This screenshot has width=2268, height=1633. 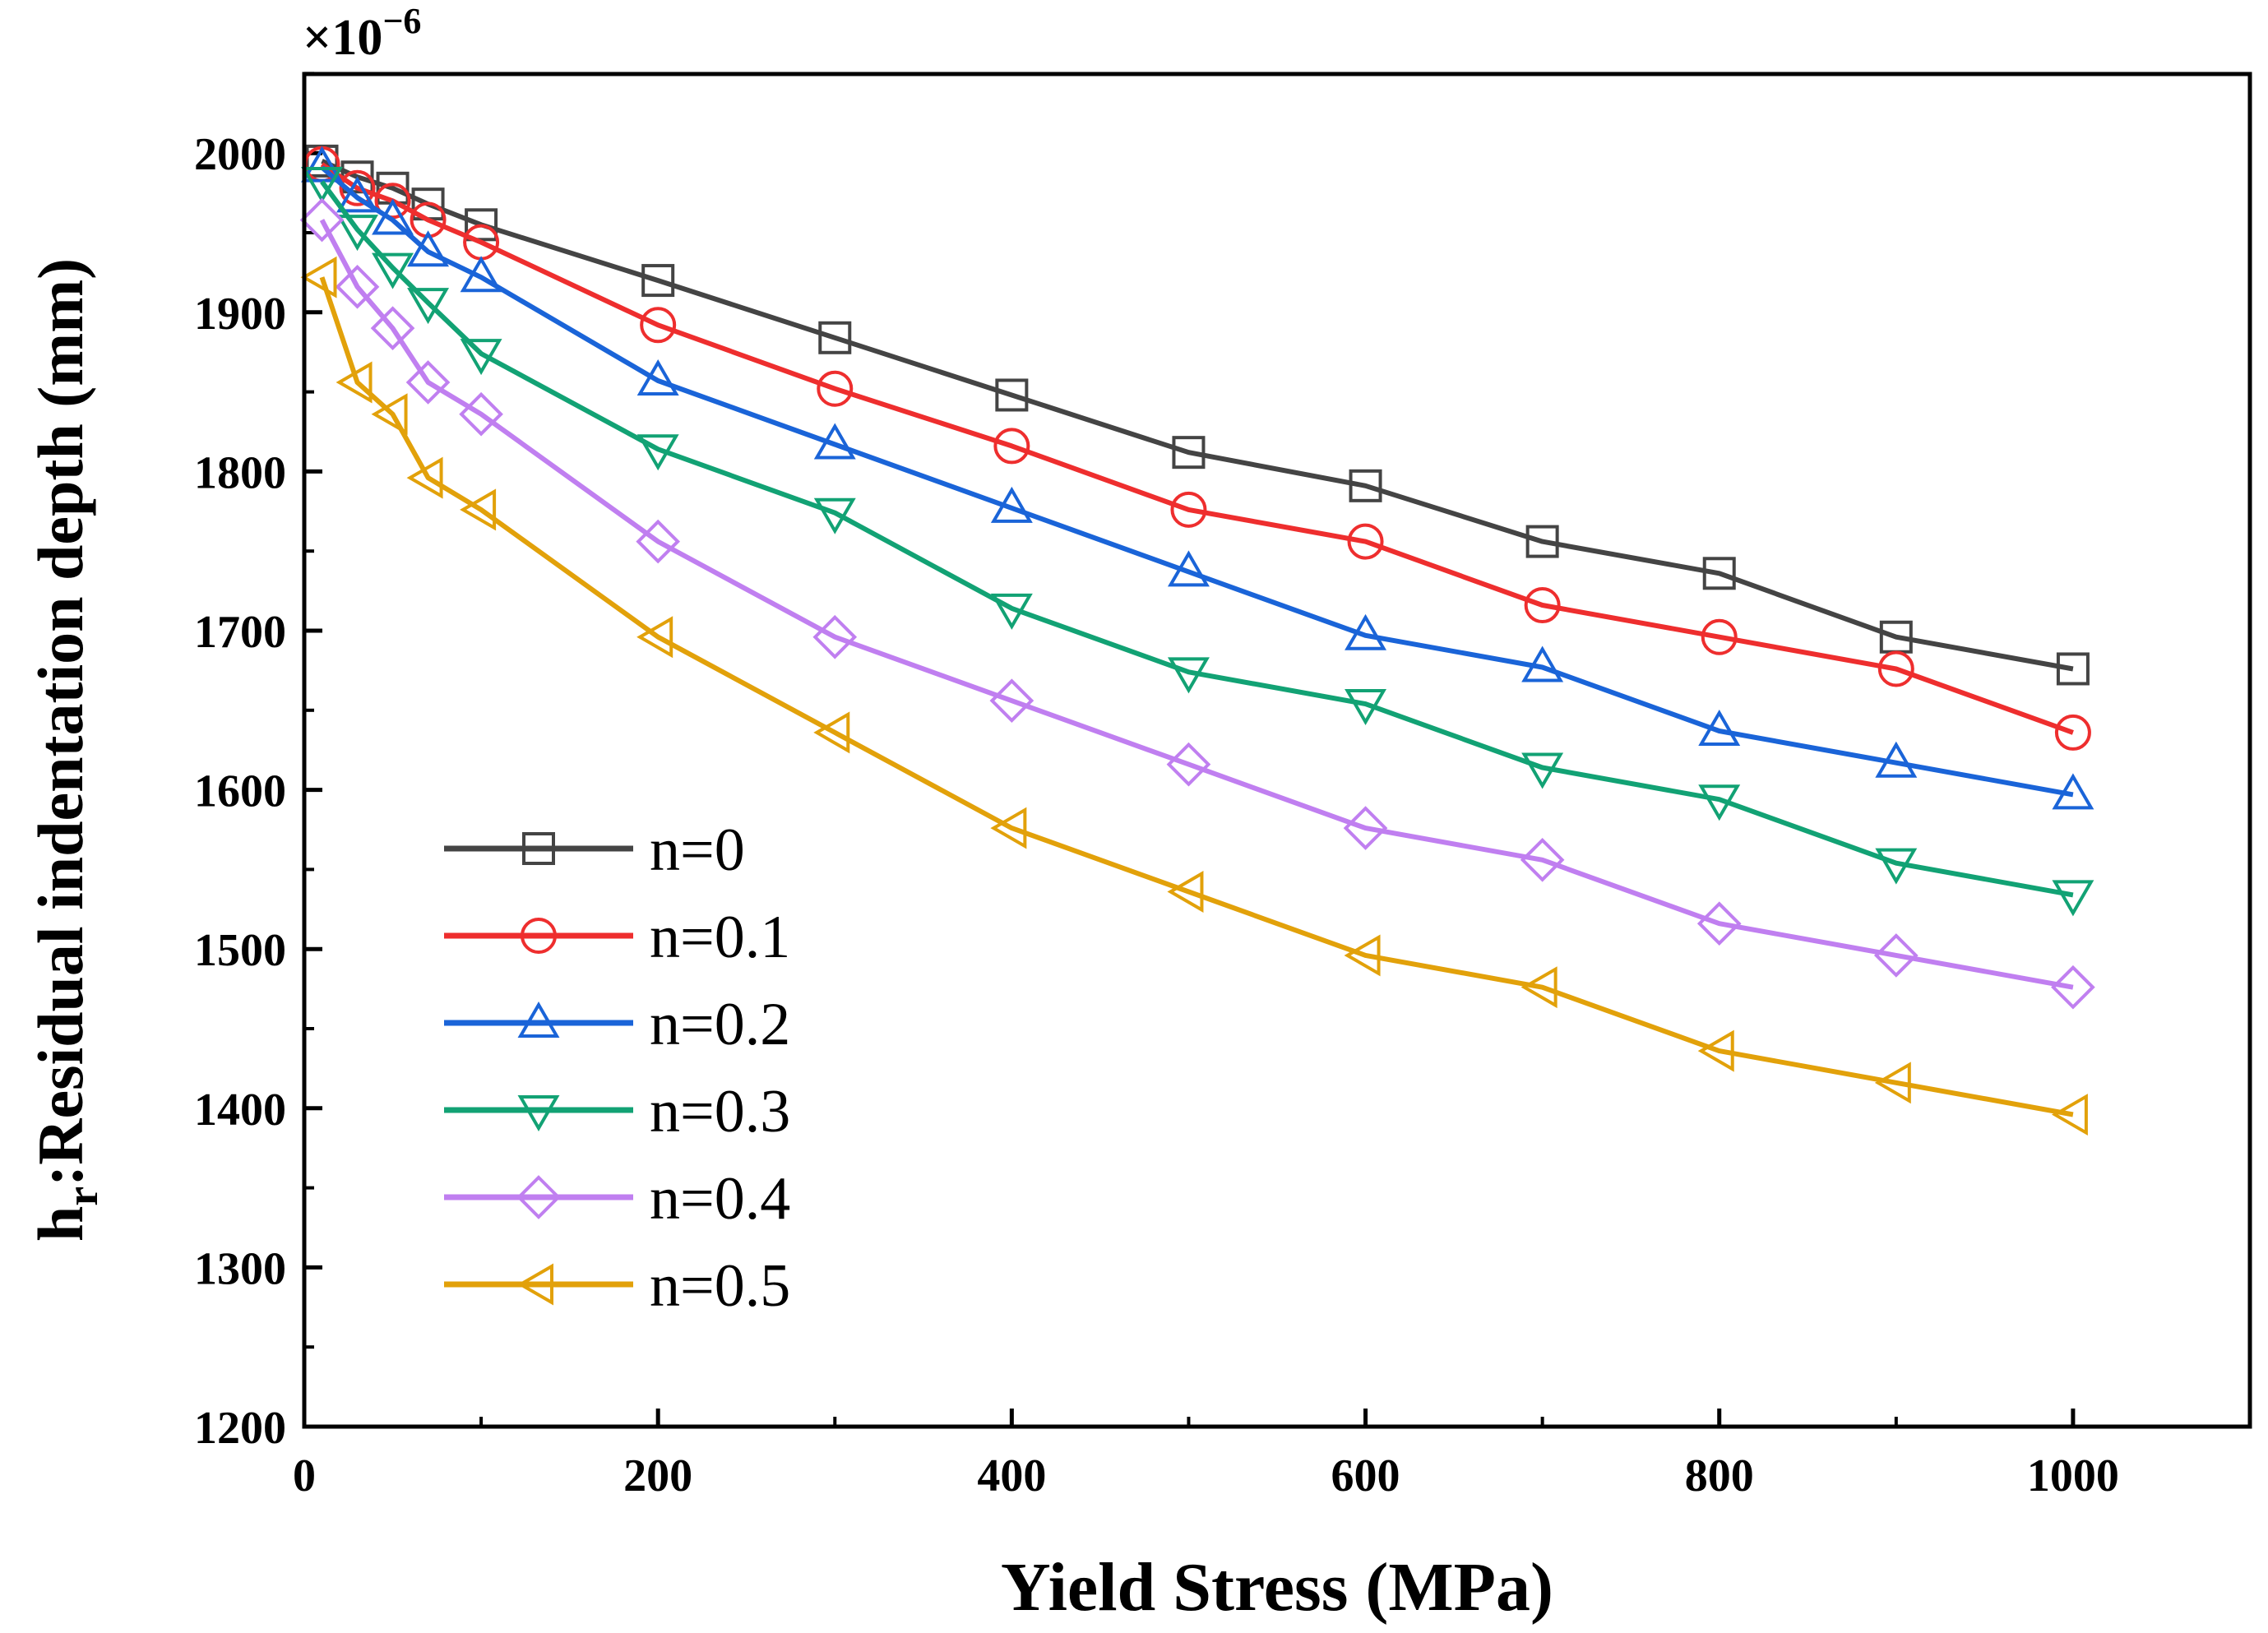 What do you see at coordinates (240, 315) in the screenshot?
I see `y-tick-label: 1900` at bounding box center [240, 315].